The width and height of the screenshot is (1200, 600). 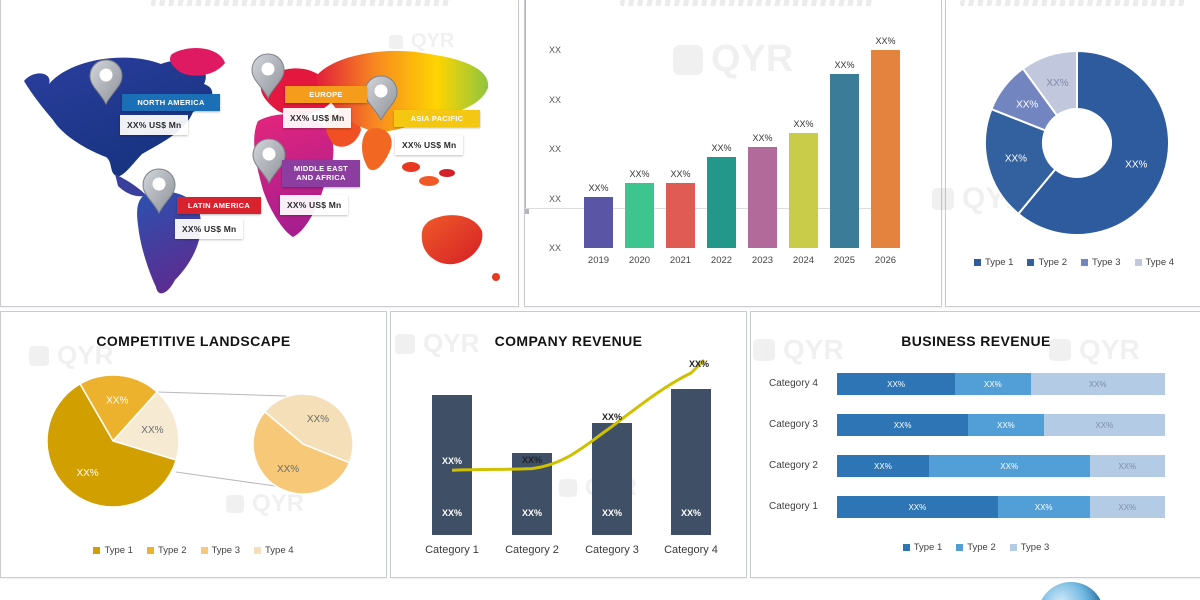 What do you see at coordinates (793, 506) in the screenshot?
I see `business-row-label-4: Category 1` at bounding box center [793, 506].